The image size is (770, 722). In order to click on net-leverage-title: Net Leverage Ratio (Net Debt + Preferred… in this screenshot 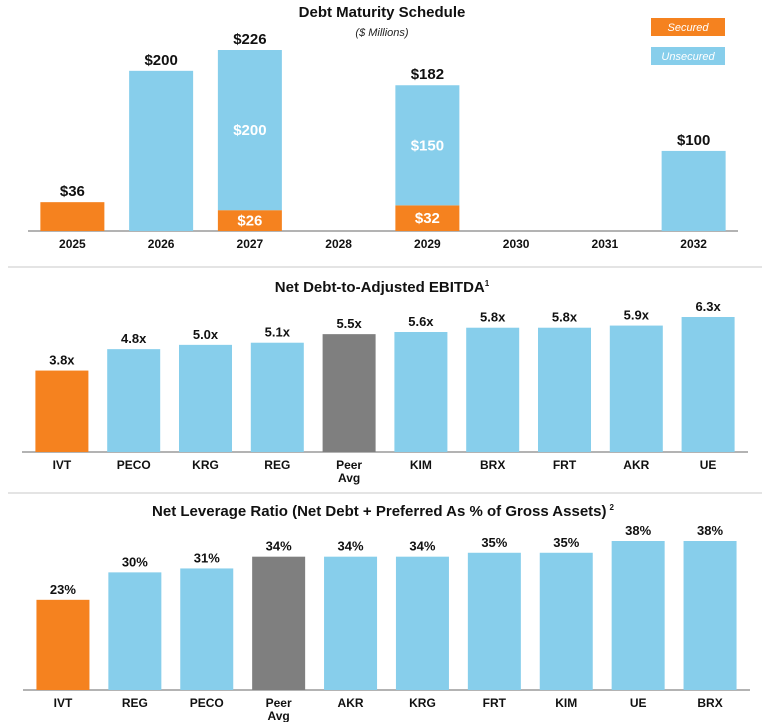, I will do `click(383, 511)`.